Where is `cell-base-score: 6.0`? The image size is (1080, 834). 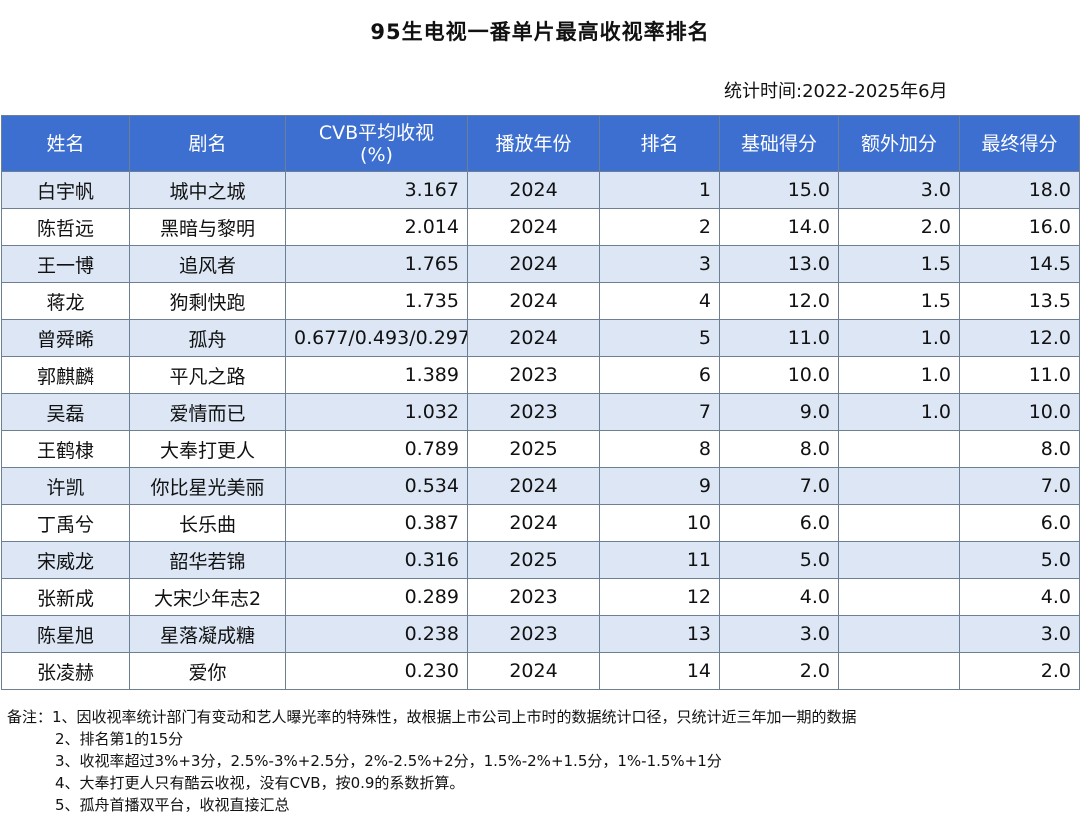
cell-base-score: 6.0 is located at coordinates (779, 523).